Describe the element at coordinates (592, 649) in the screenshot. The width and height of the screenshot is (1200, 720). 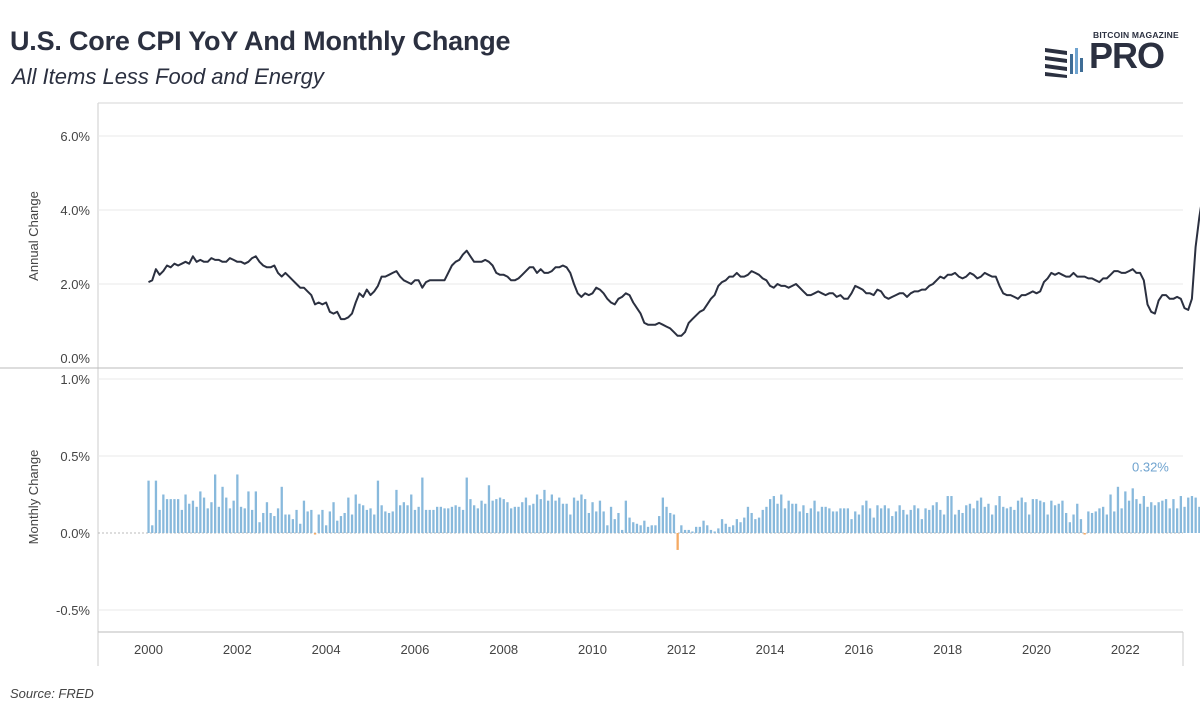
I see `x-tick-label: 2010` at that location.